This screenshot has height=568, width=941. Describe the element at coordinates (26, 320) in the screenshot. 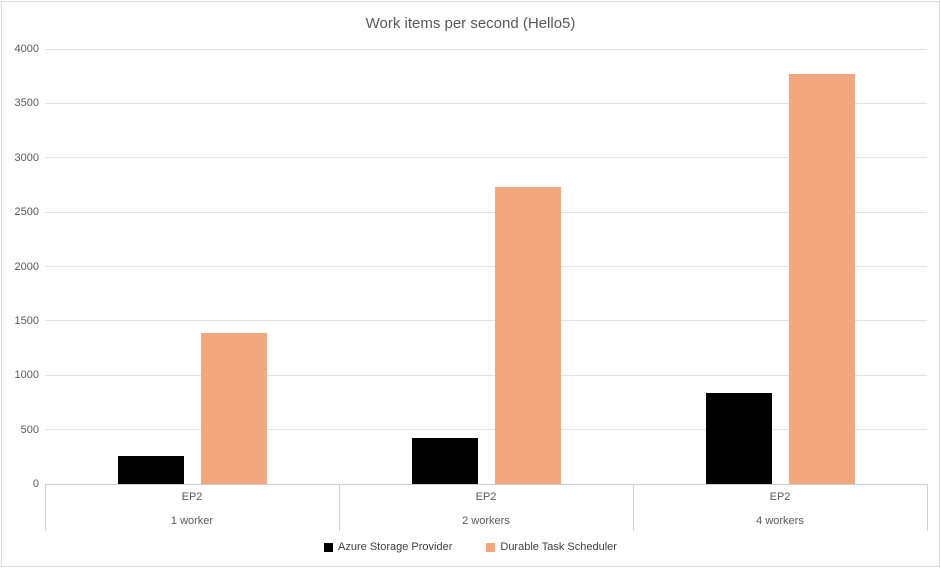

I see `y-tick-label: 1500` at that location.